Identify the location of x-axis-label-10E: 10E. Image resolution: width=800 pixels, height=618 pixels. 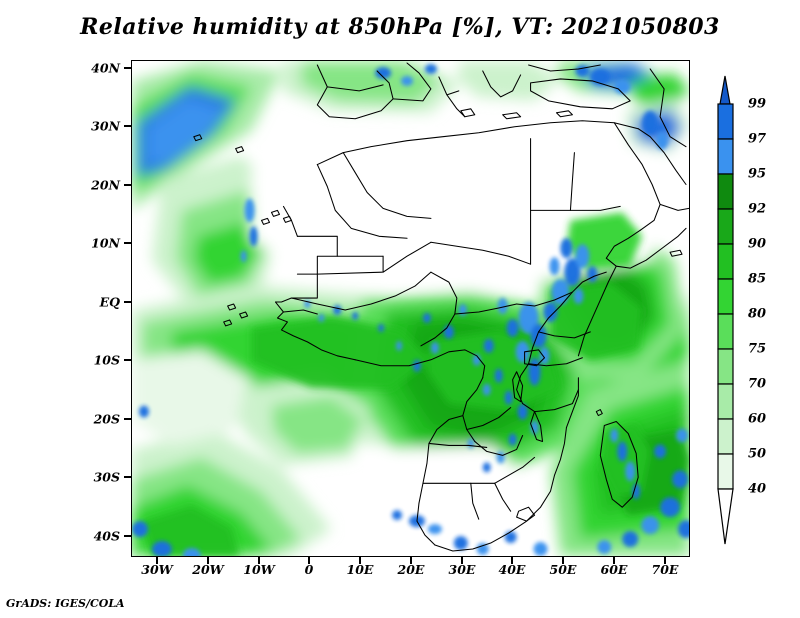
(360, 569).